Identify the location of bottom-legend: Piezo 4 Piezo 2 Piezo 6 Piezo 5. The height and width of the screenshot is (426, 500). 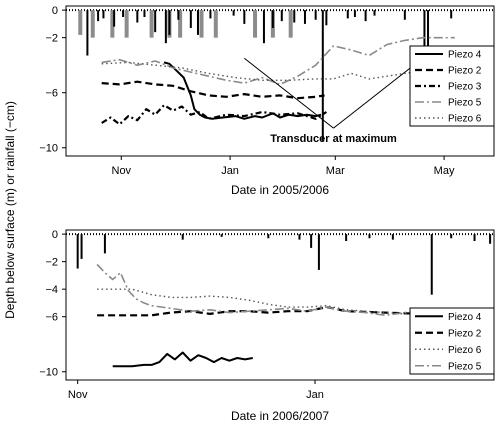
(452, 341).